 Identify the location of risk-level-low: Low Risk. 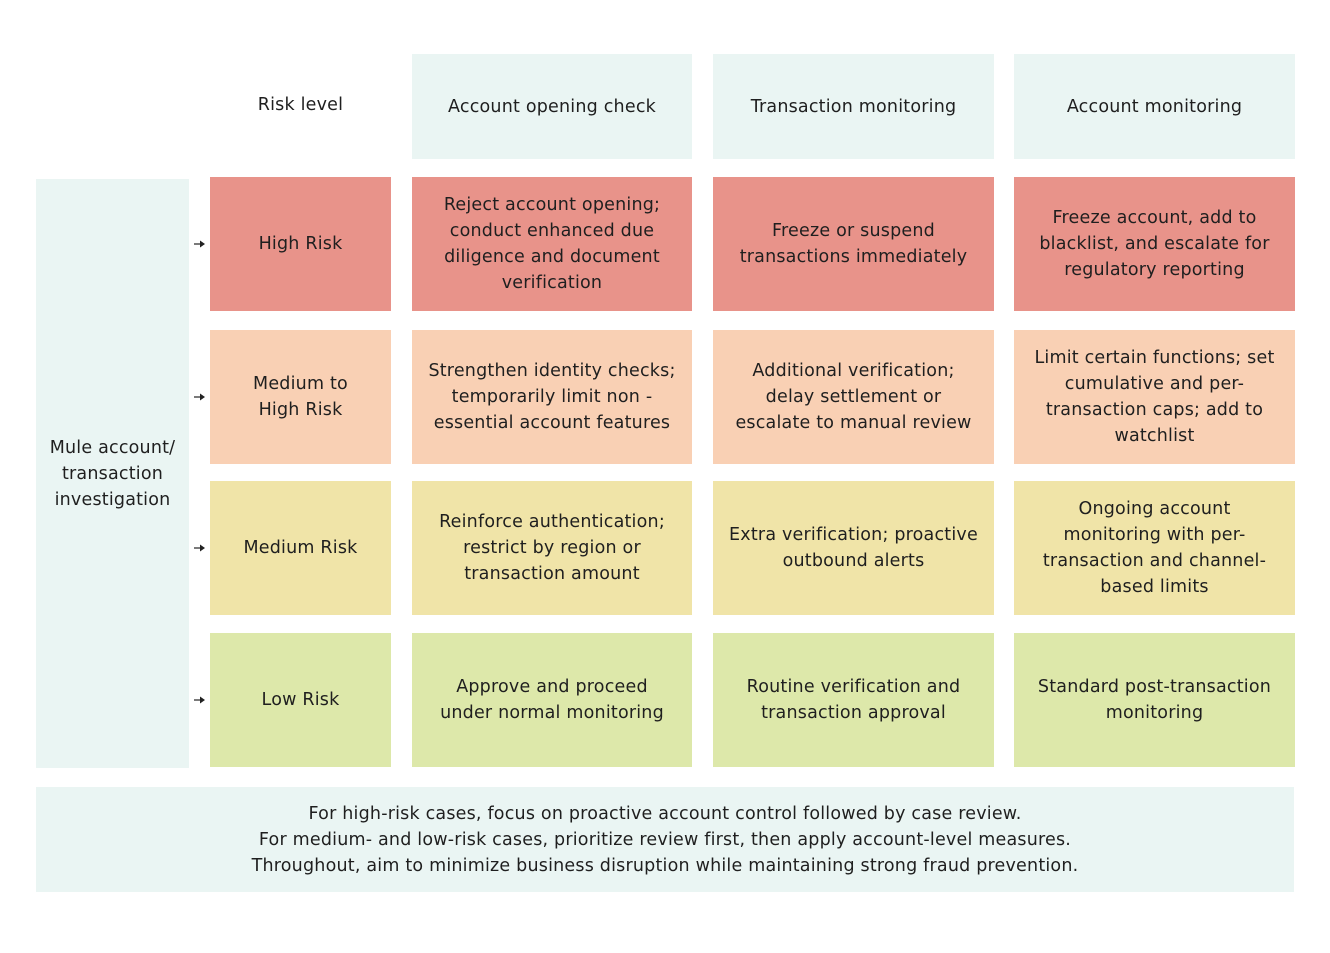
(300, 700).